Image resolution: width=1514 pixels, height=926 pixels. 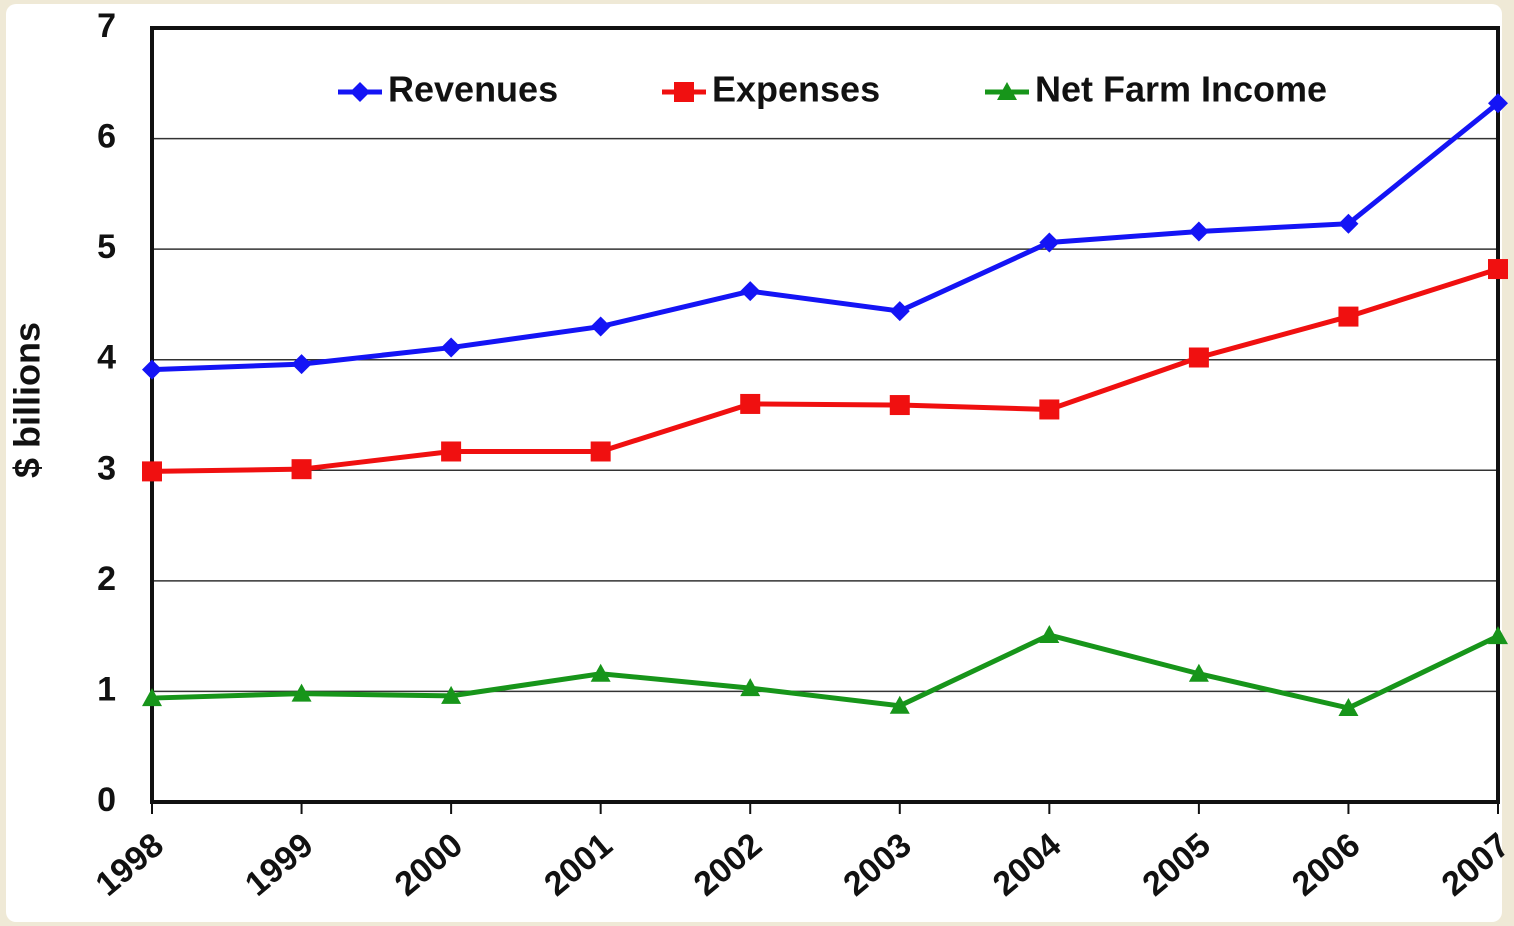 What do you see at coordinates (1181, 89) in the screenshot?
I see `legend-label: Net Farm Income` at bounding box center [1181, 89].